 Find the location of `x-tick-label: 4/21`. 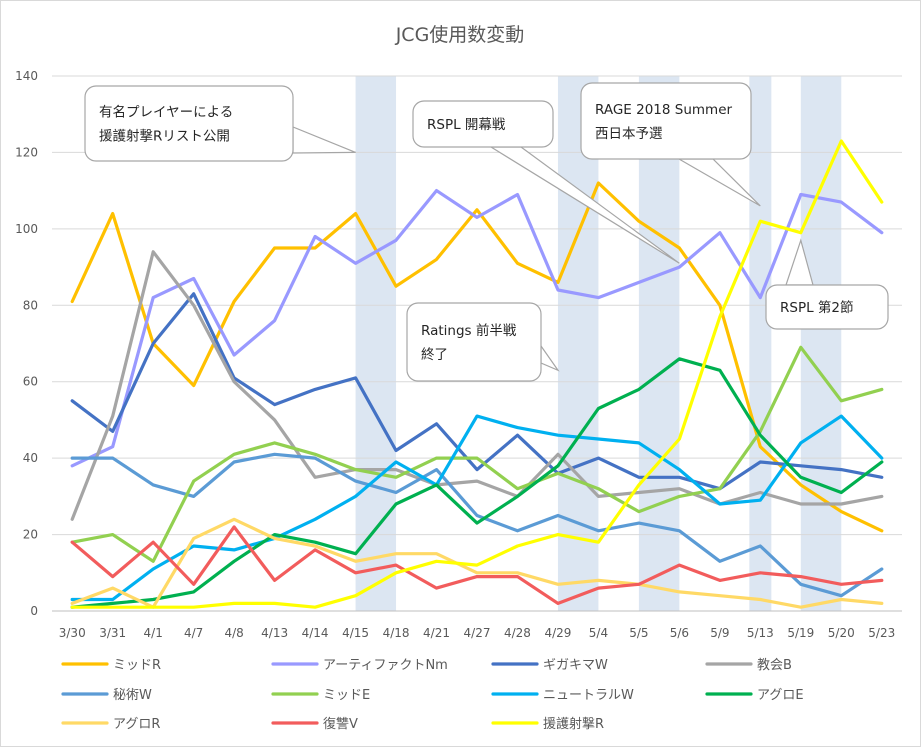

x-tick-label: 4/21 is located at coordinates (436, 633).